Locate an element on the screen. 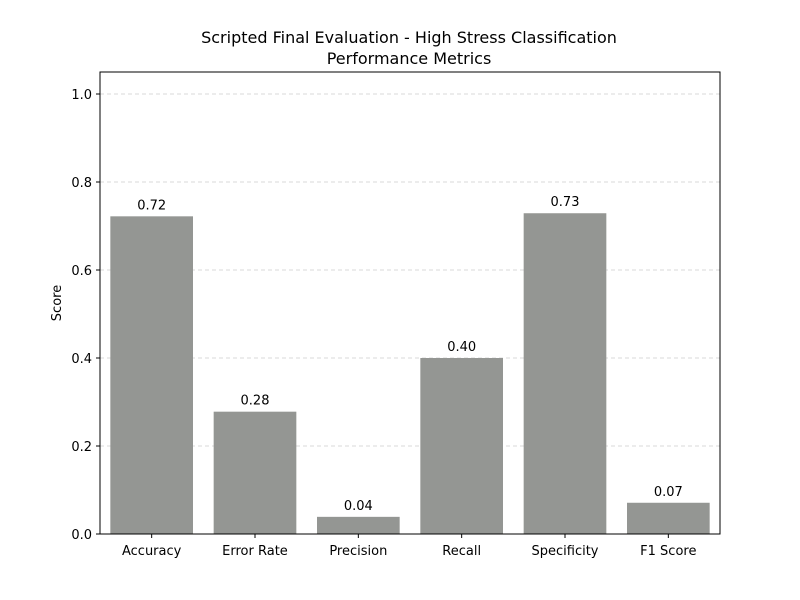 The height and width of the screenshot is (600, 800). y-tick-label: 0.0 is located at coordinates (81, 535).